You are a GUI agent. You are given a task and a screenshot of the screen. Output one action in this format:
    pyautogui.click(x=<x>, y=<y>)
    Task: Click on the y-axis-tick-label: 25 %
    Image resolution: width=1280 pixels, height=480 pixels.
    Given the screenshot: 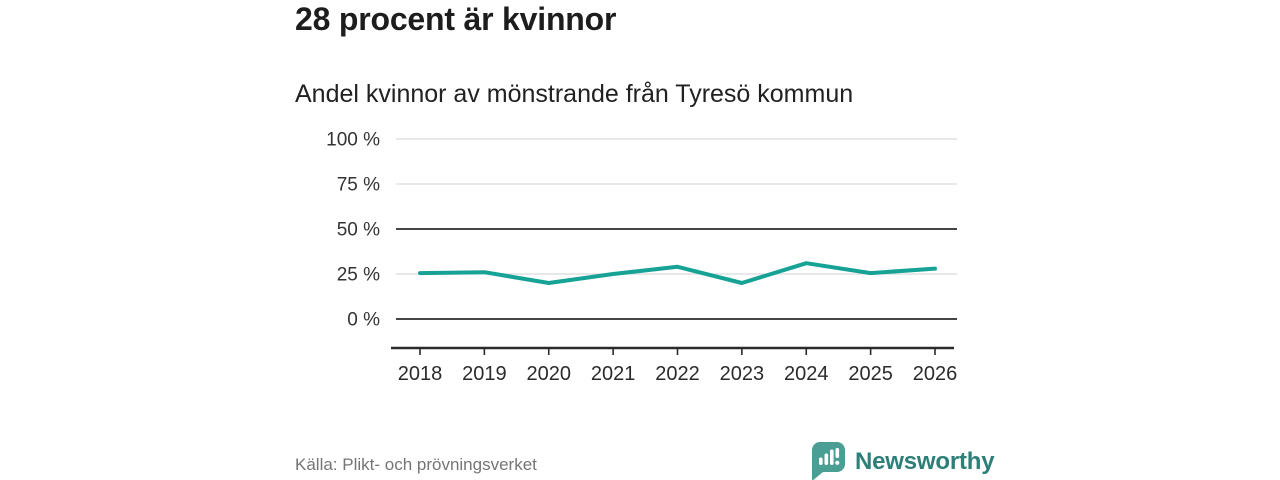 What is the action you would take?
    pyautogui.click(x=358, y=275)
    